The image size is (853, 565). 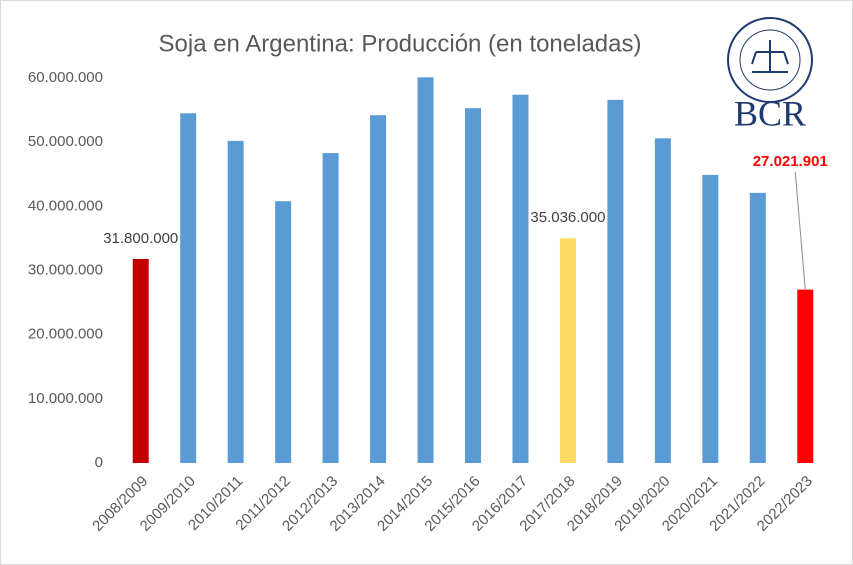 I want to click on data-label: 35.036.000, so click(x=567, y=217).